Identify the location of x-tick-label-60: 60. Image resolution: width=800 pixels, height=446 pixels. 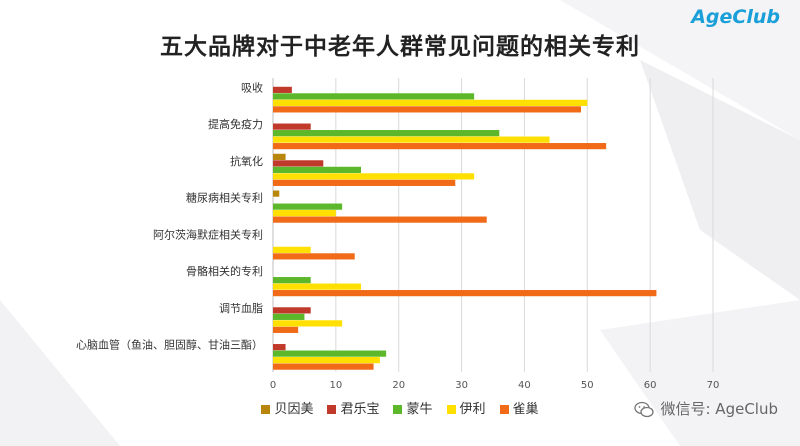
(650, 385).